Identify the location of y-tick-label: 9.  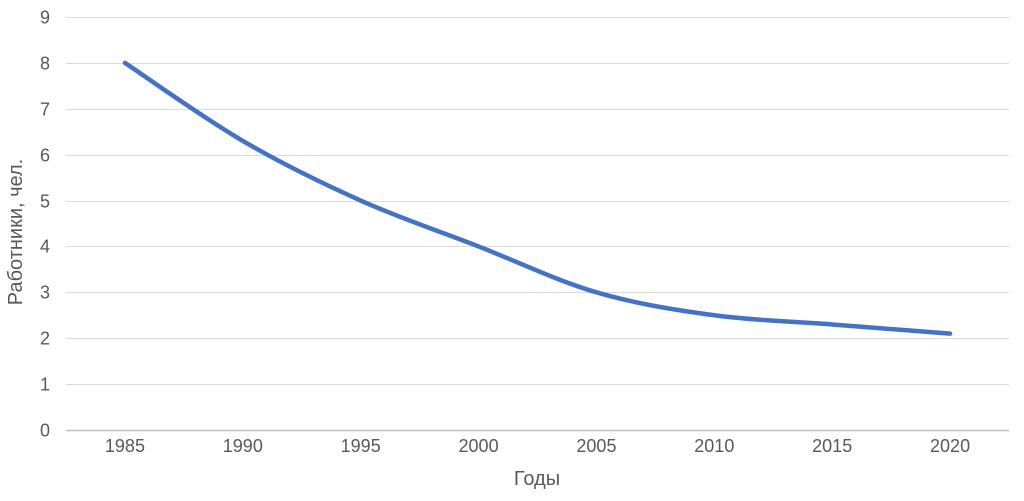
(45, 18).